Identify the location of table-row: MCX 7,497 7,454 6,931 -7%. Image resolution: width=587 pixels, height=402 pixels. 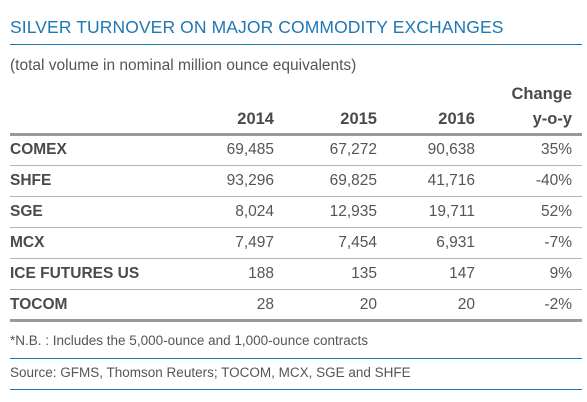
(296, 243).